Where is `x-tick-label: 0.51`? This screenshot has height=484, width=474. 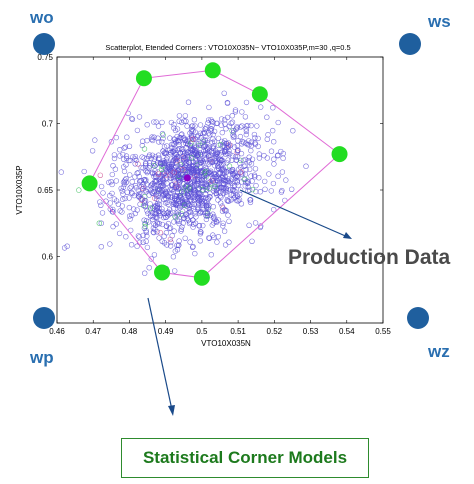
x-tick-label: 0.51 is located at coordinates (238, 331).